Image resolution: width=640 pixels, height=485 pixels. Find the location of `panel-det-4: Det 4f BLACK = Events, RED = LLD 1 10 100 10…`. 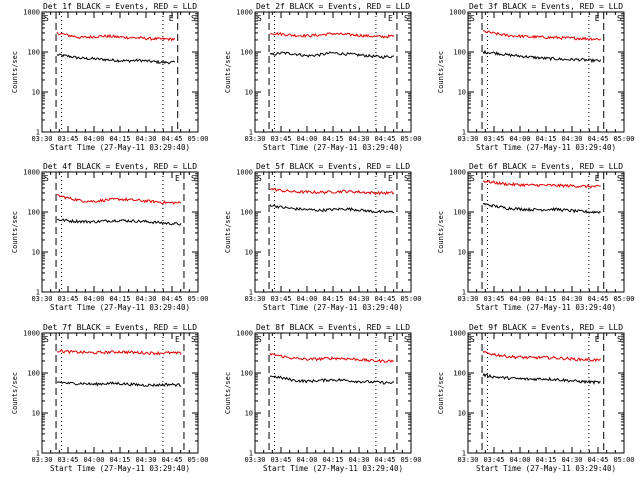

panel-det-4: Det 4f BLACK = Events, RED = LLD 1 10 100 10… is located at coordinates (110, 237).